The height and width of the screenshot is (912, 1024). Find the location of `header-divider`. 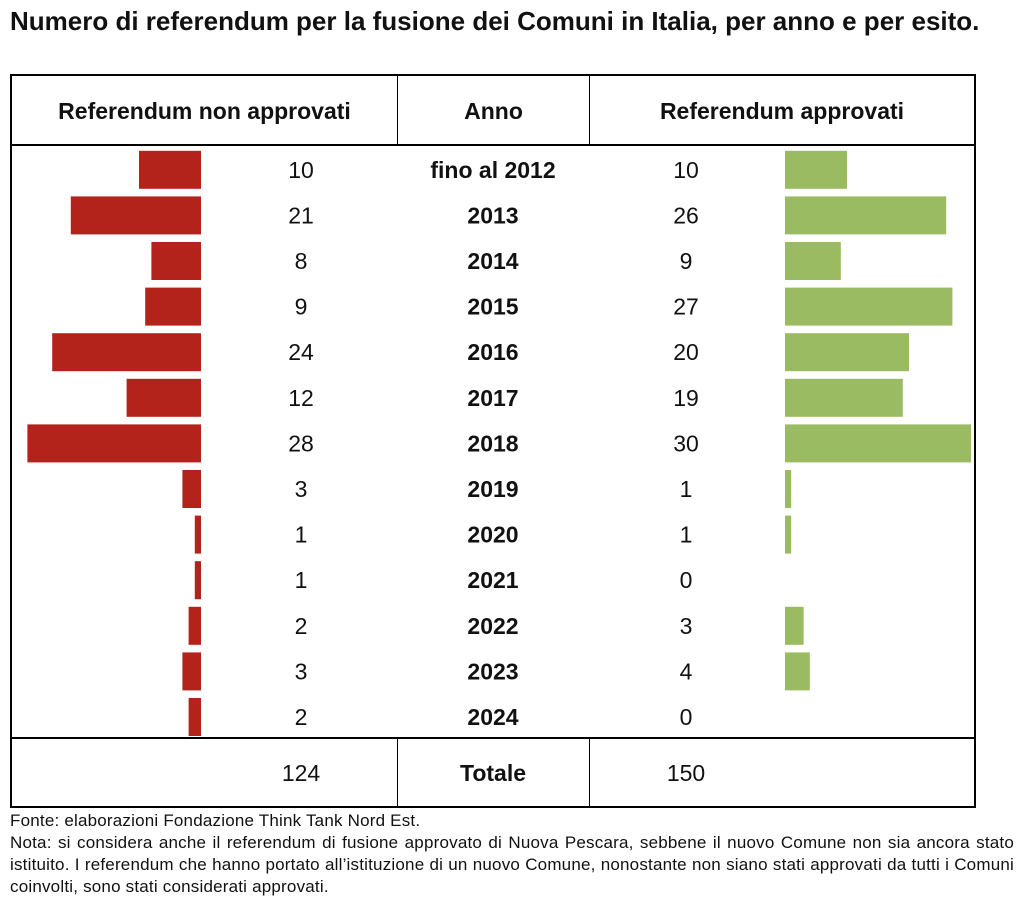

header-divider is located at coordinates (493, 145).